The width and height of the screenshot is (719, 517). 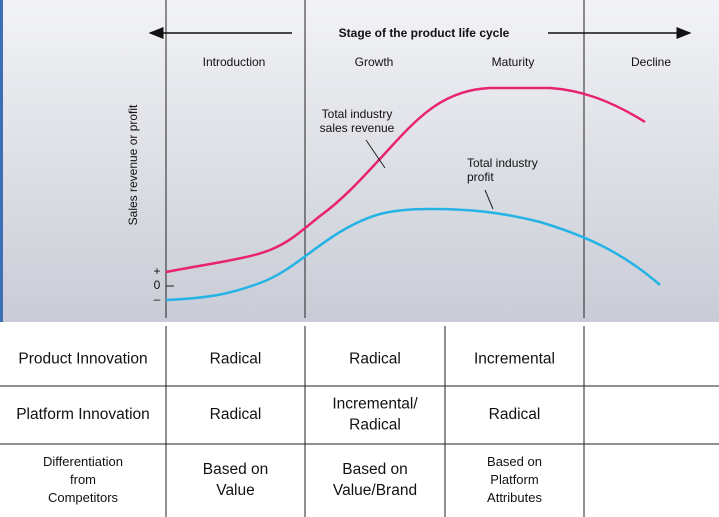 I want to click on leader-lines, so click(x=429, y=174).